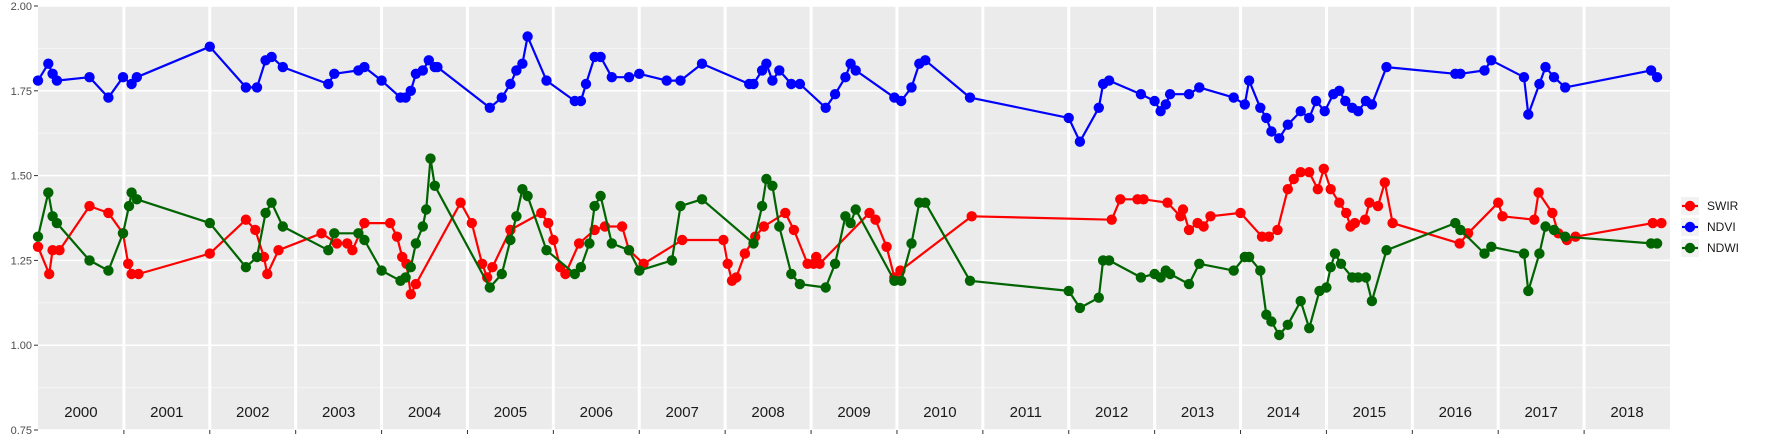 This screenshot has height=442, width=1773. What do you see at coordinates (1626, 412) in the screenshot?
I see `year-label-2018: 2018` at bounding box center [1626, 412].